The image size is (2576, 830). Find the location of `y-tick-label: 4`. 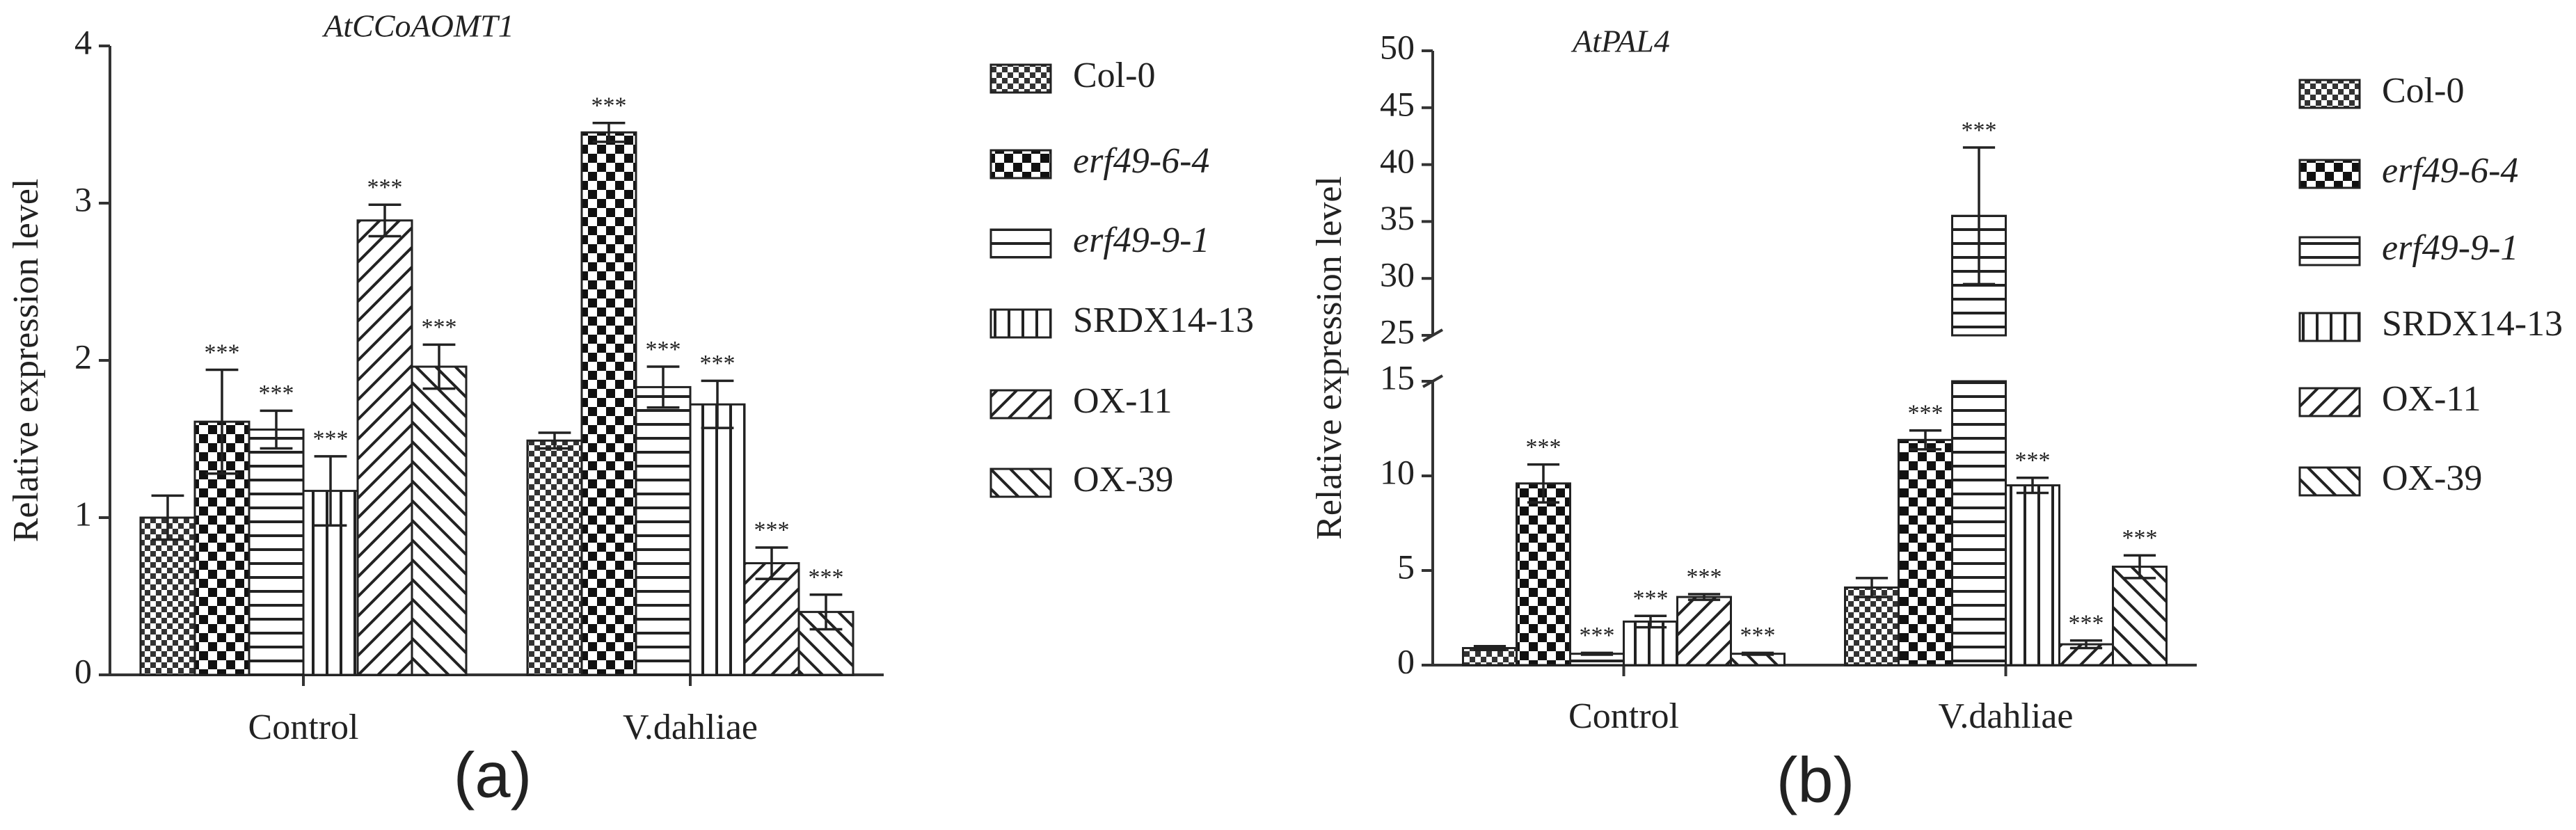

y-tick-label: 4 is located at coordinates (83, 41).